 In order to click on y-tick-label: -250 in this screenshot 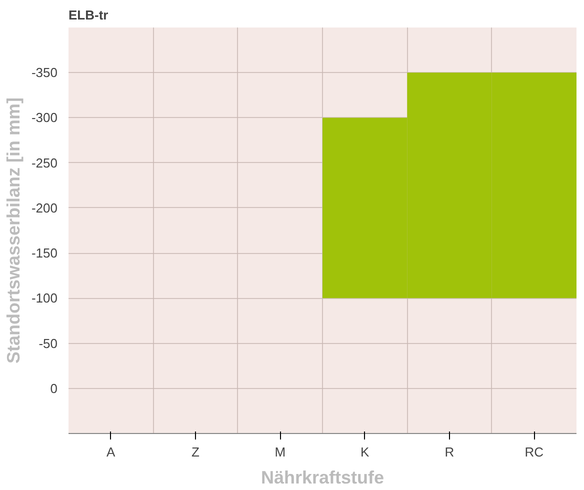, I will do `click(44, 162)`.